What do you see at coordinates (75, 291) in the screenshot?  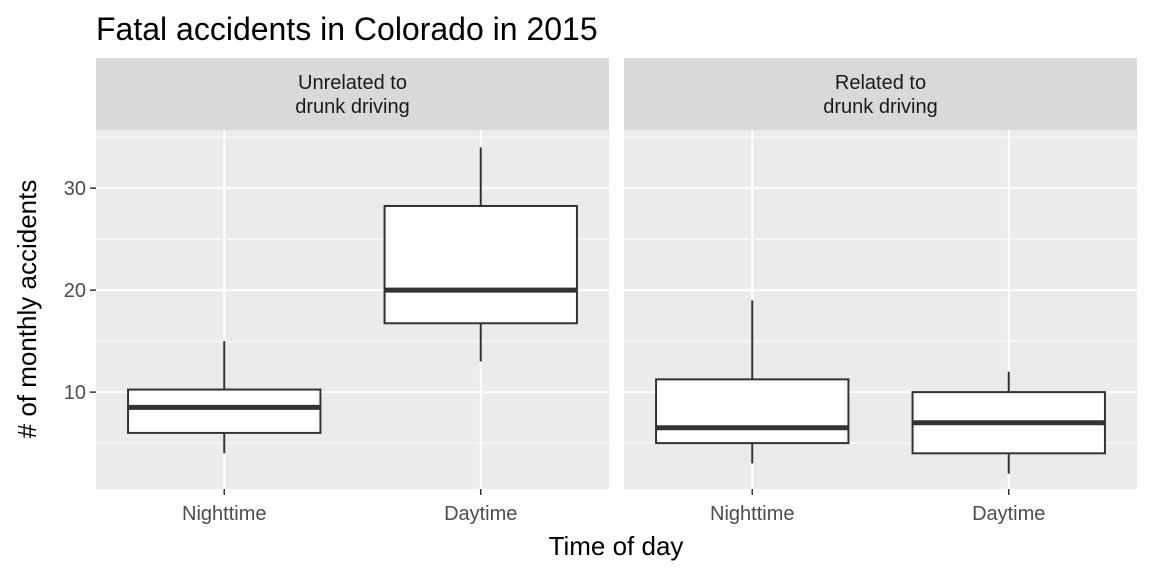 I see `y-tick-label: 20` at bounding box center [75, 291].